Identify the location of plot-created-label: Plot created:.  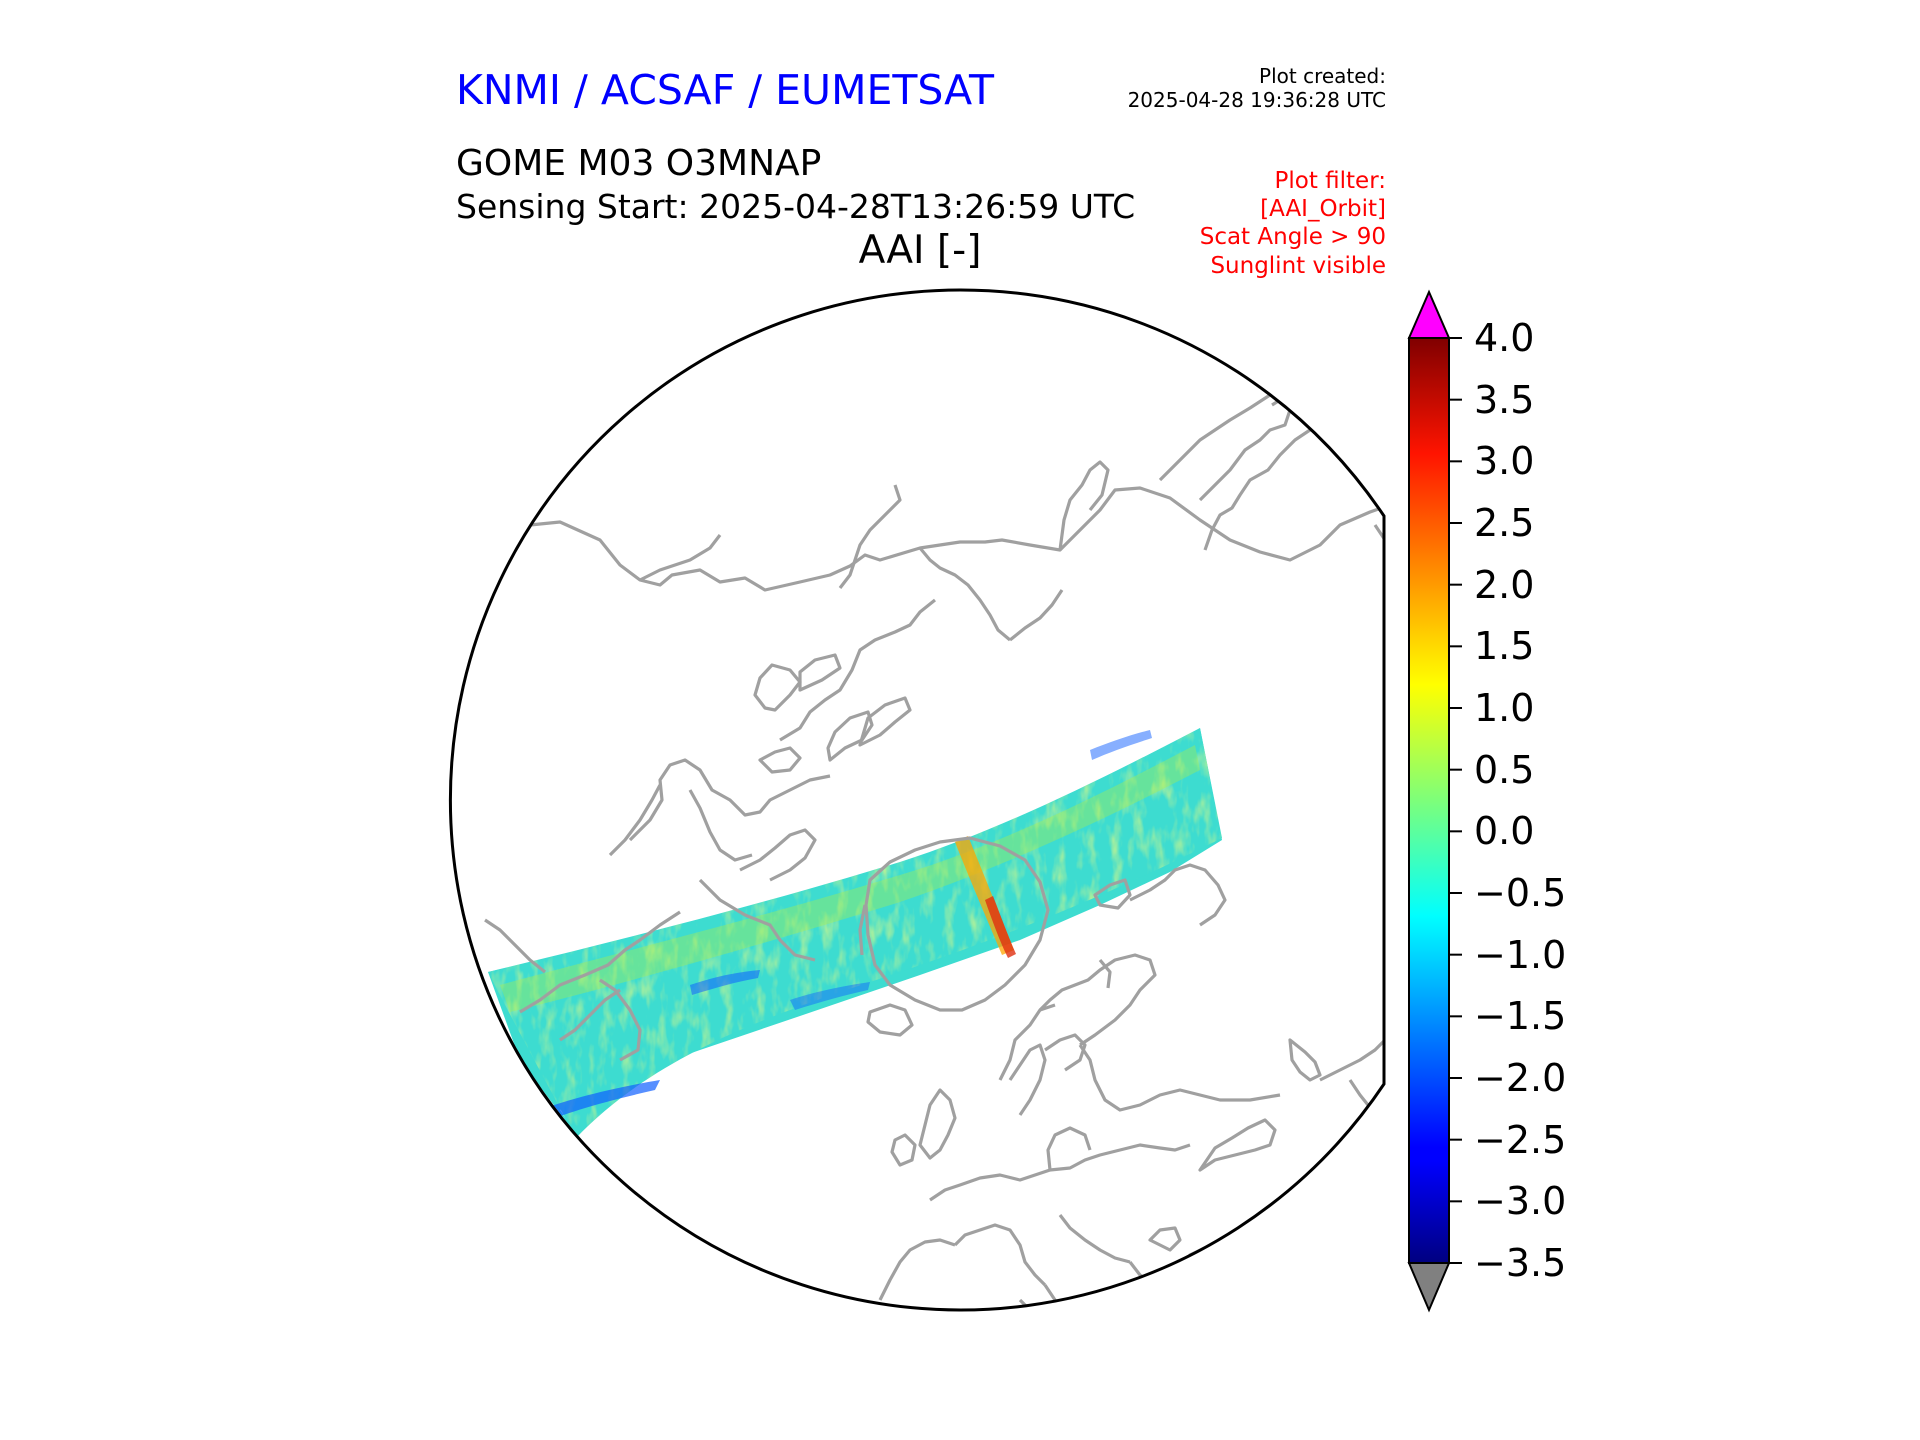
(1322, 76).